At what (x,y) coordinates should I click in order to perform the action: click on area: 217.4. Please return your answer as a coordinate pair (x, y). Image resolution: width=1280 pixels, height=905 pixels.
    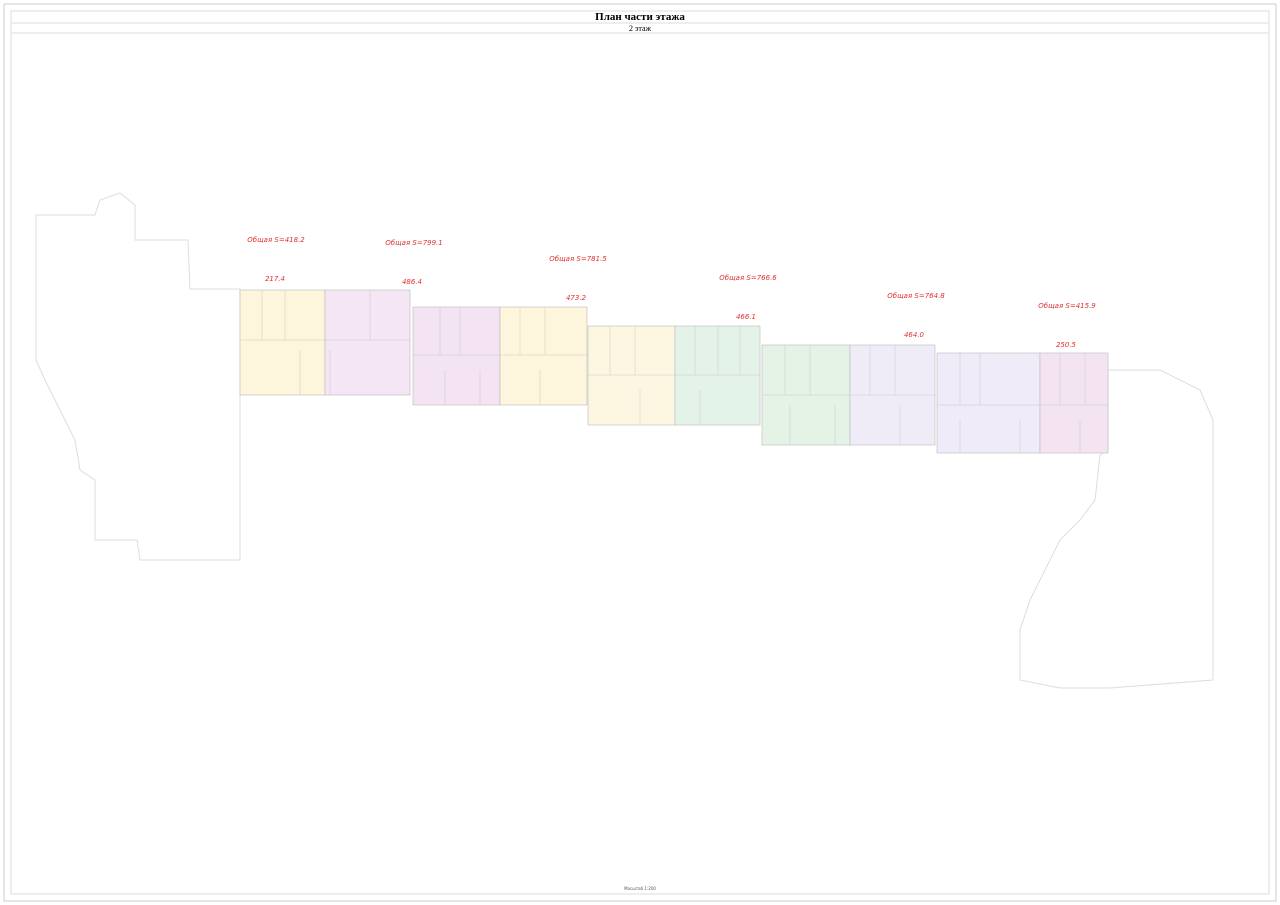
    Looking at the image, I should click on (275, 279).